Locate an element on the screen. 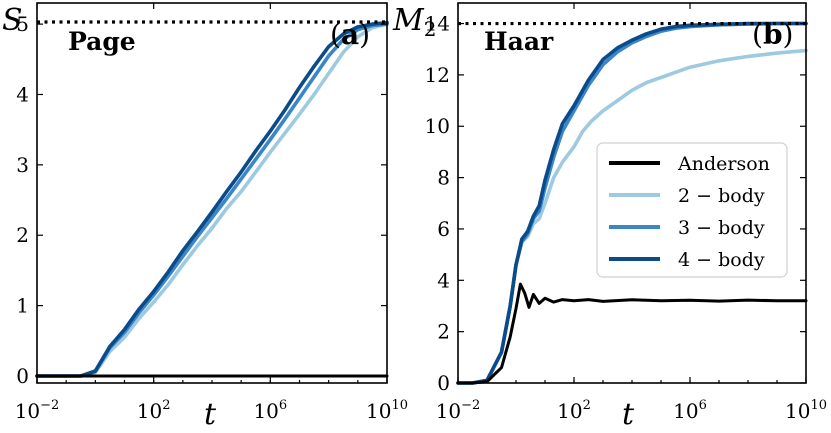 Image resolution: width=831 pixels, height=433 pixels. panel-a-xtick-label-10: 10¹⁰ is located at coordinates (387, 410).